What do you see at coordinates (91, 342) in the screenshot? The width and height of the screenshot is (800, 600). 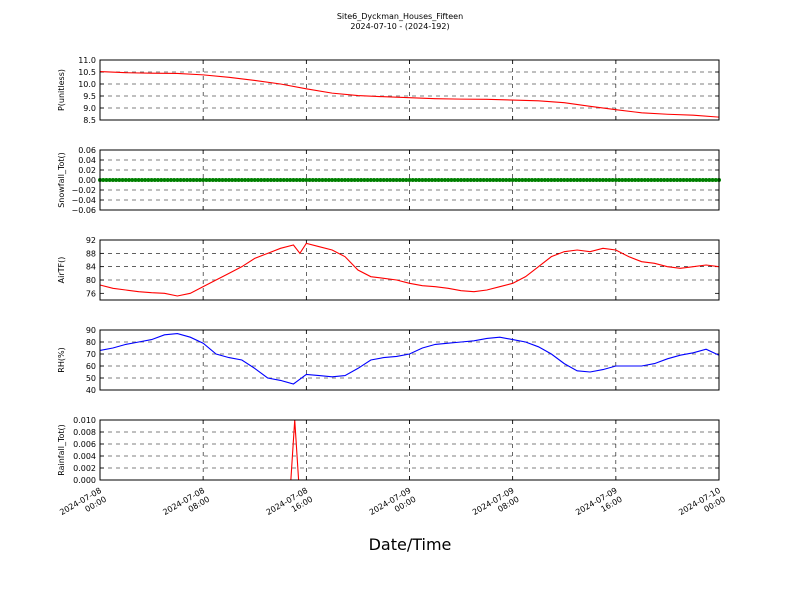 I see `y-tick-label: 80` at bounding box center [91, 342].